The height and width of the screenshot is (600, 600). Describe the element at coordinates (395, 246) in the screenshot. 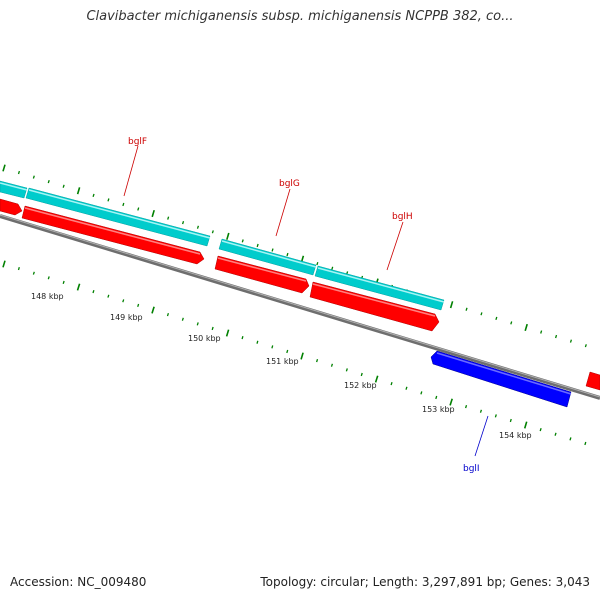

I see `leader-bglH` at that location.